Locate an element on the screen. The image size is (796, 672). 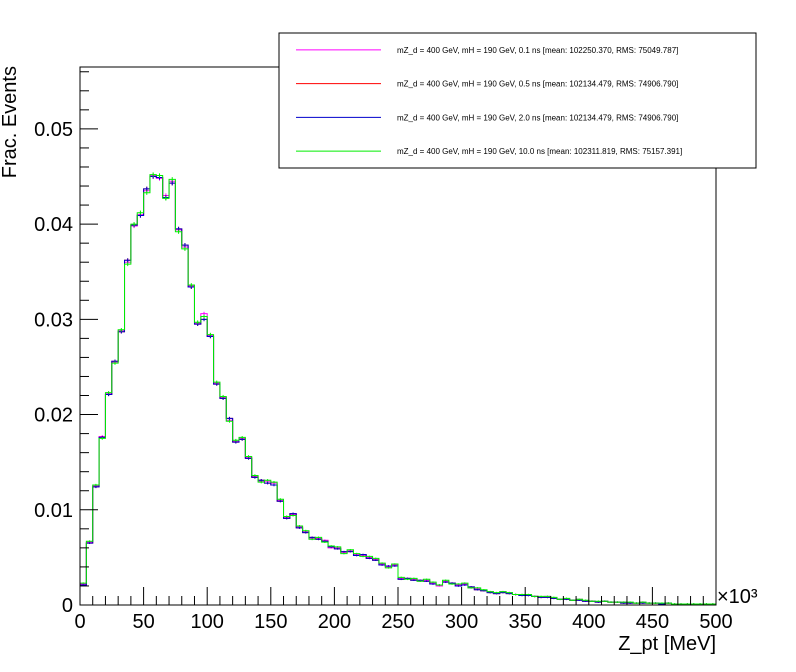
x-axis: 0 50 100 150 200 250 300 350 400 450 500 is located at coordinates (403, 610).